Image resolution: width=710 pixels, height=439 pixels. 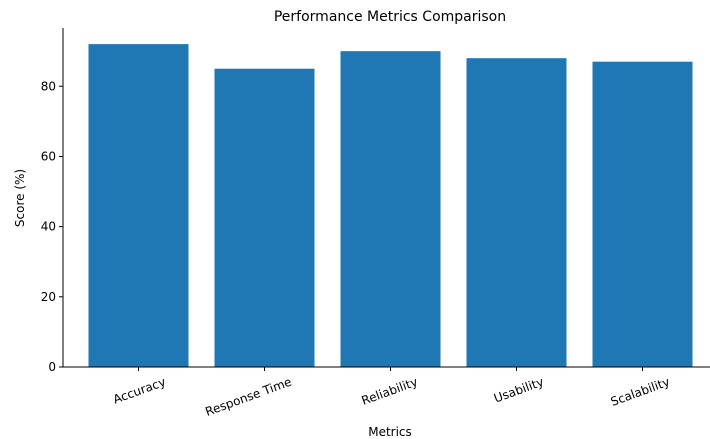 What do you see at coordinates (48, 297) in the screenshot?
I see `y-tick-label: 20` at bounding box center [48, 297].